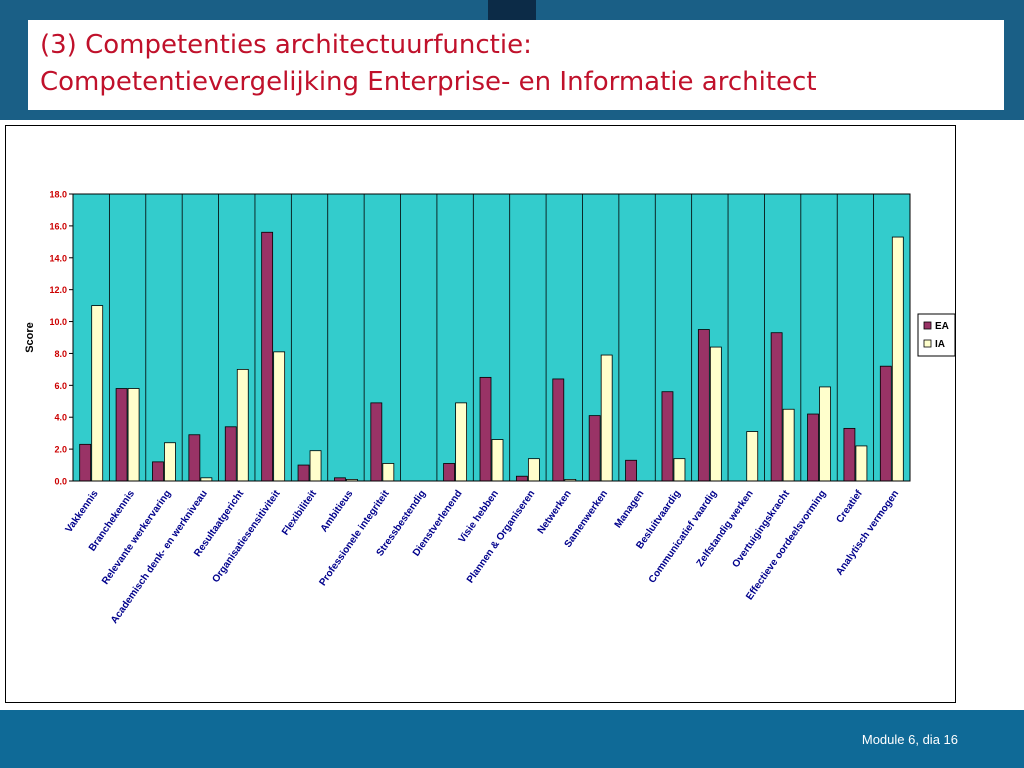  I want to click on legend-box, so click(936, 335).